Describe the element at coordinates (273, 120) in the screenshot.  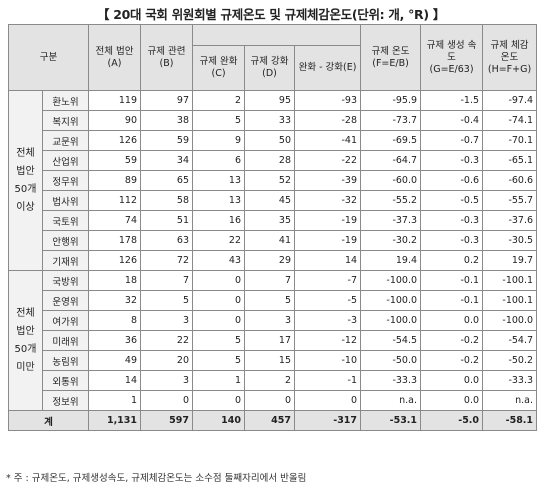
I see `table-row: 복지위 90 38 5 33 -28 -73.7 -0.4 -74.1` at that location.